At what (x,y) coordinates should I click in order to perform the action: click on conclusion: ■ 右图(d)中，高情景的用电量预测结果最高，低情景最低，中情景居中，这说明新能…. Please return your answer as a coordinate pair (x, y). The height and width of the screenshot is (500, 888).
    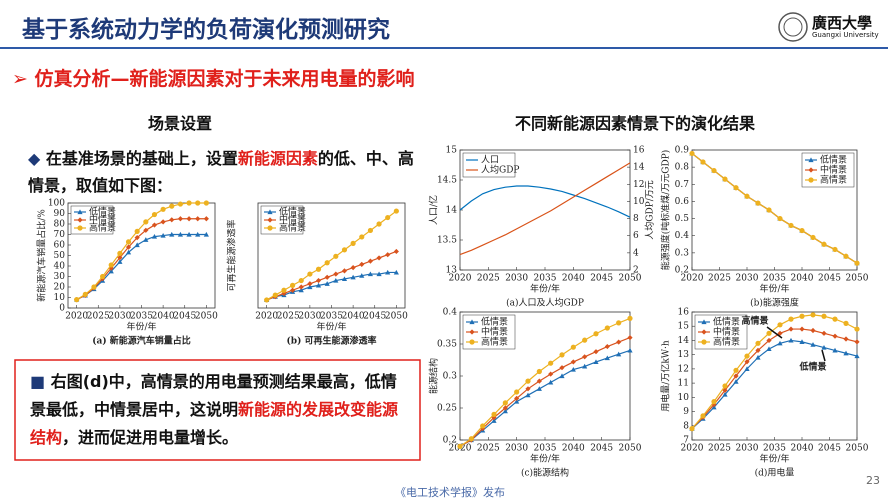
    Looking at the image, I should click on (220, 410).